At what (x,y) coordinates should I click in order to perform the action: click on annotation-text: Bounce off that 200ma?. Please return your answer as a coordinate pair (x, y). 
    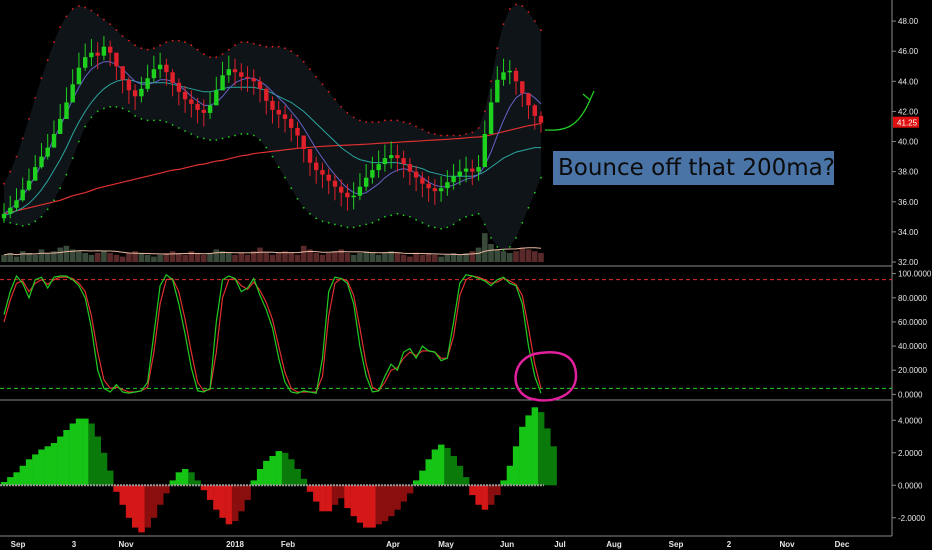
    Looking at the image, I should click on (696, 168).